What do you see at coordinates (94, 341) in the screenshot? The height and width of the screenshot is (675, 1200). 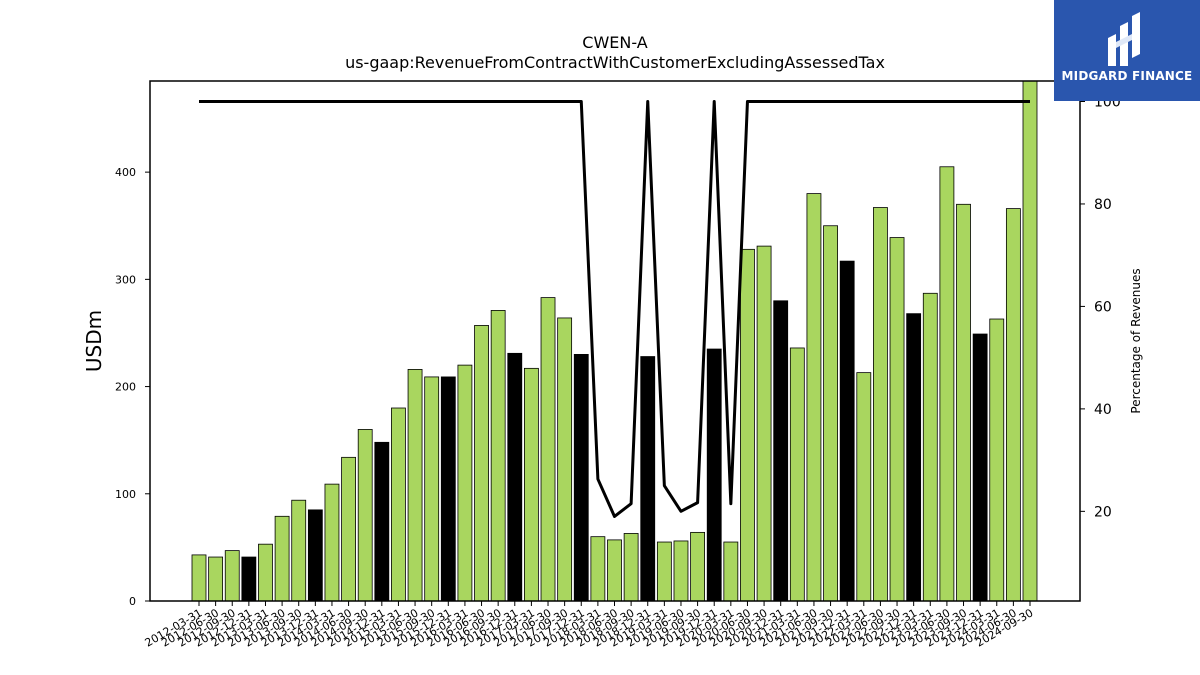 I see `y-axis-label: USDm` at bounding box center [94, 341].